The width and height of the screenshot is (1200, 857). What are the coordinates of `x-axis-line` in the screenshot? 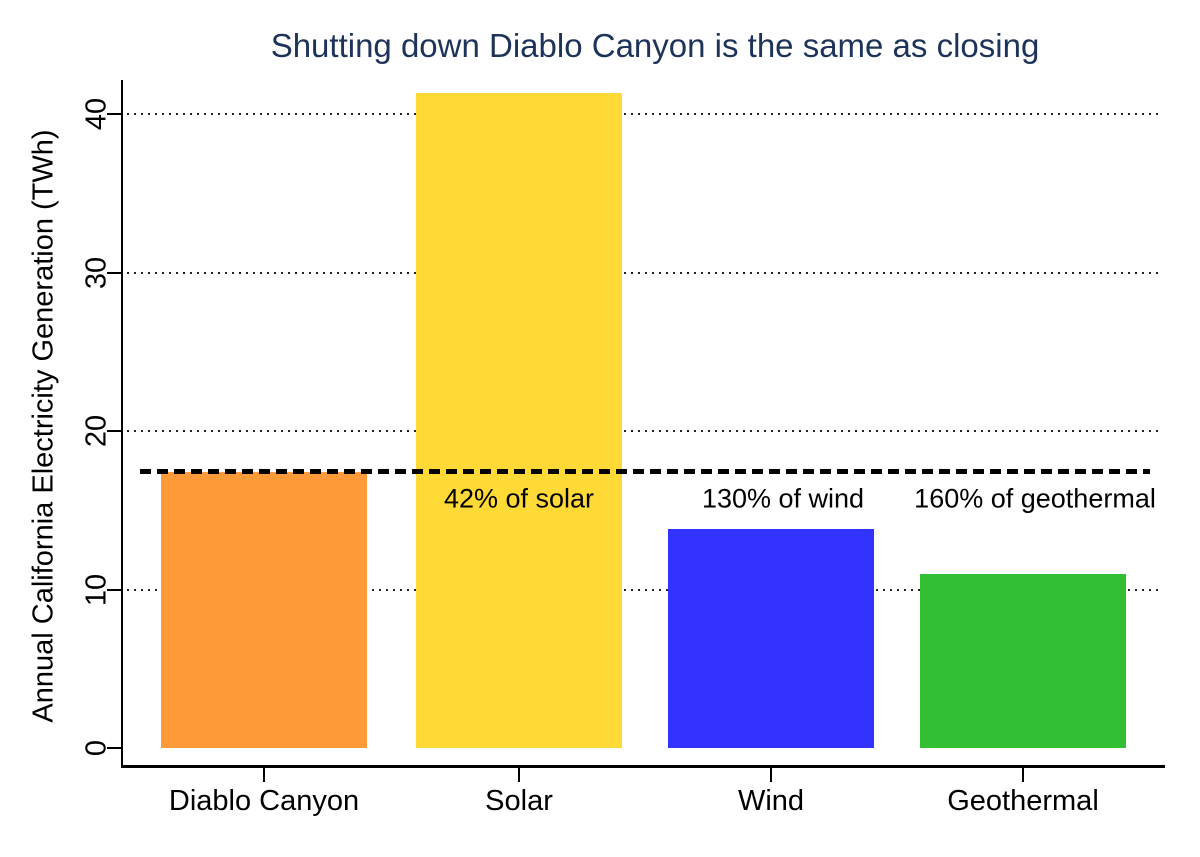 It's located at (643, 766).